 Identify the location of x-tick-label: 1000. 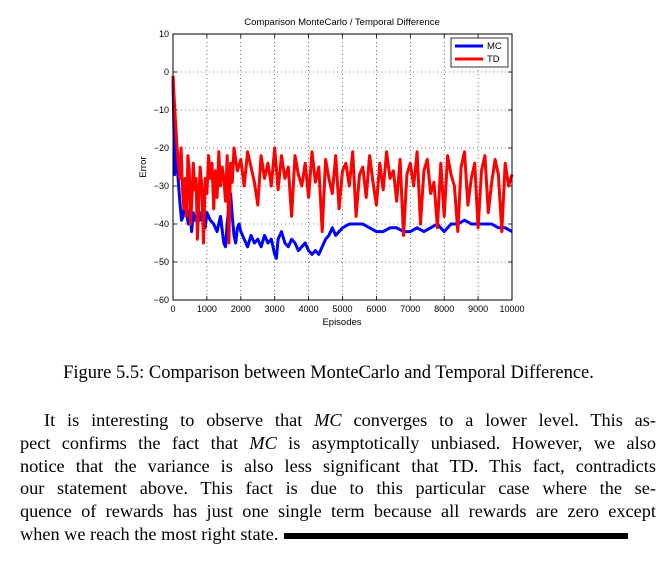
(207, 309).